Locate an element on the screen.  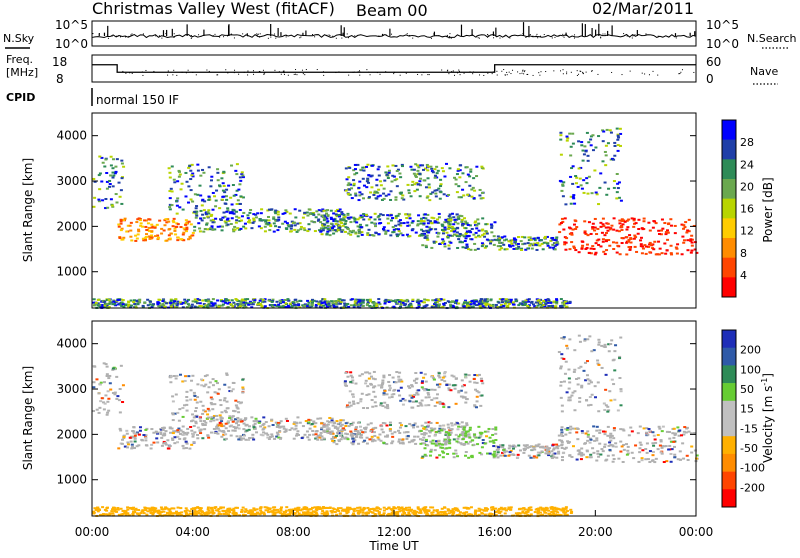
power-colorbar-tick-6: 4 is located at coordinates (743, 275).